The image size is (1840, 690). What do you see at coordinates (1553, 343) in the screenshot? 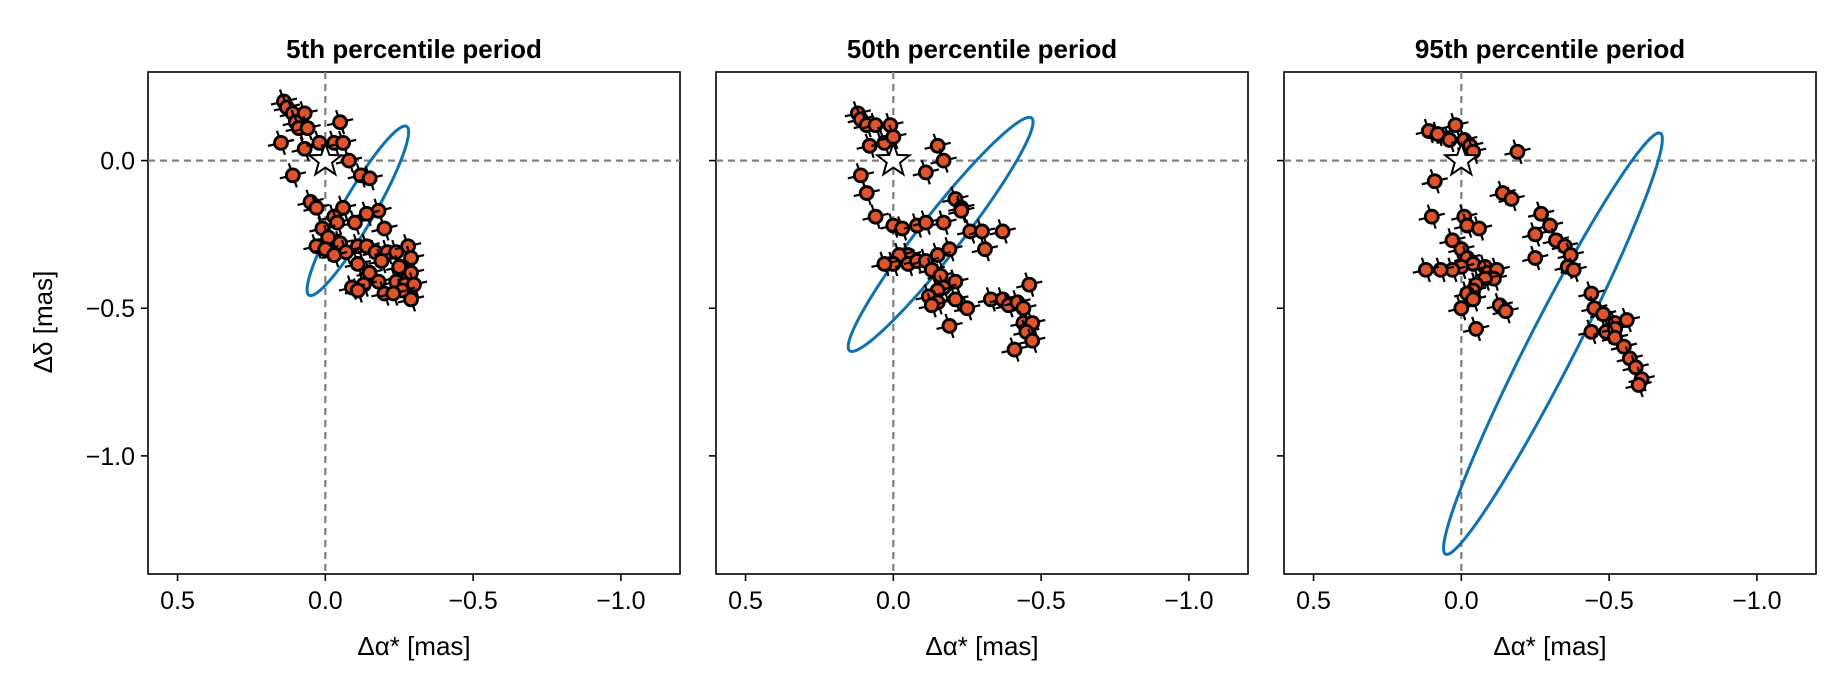
I see `orbit-ellipse` at bounding box center [1553, 343].